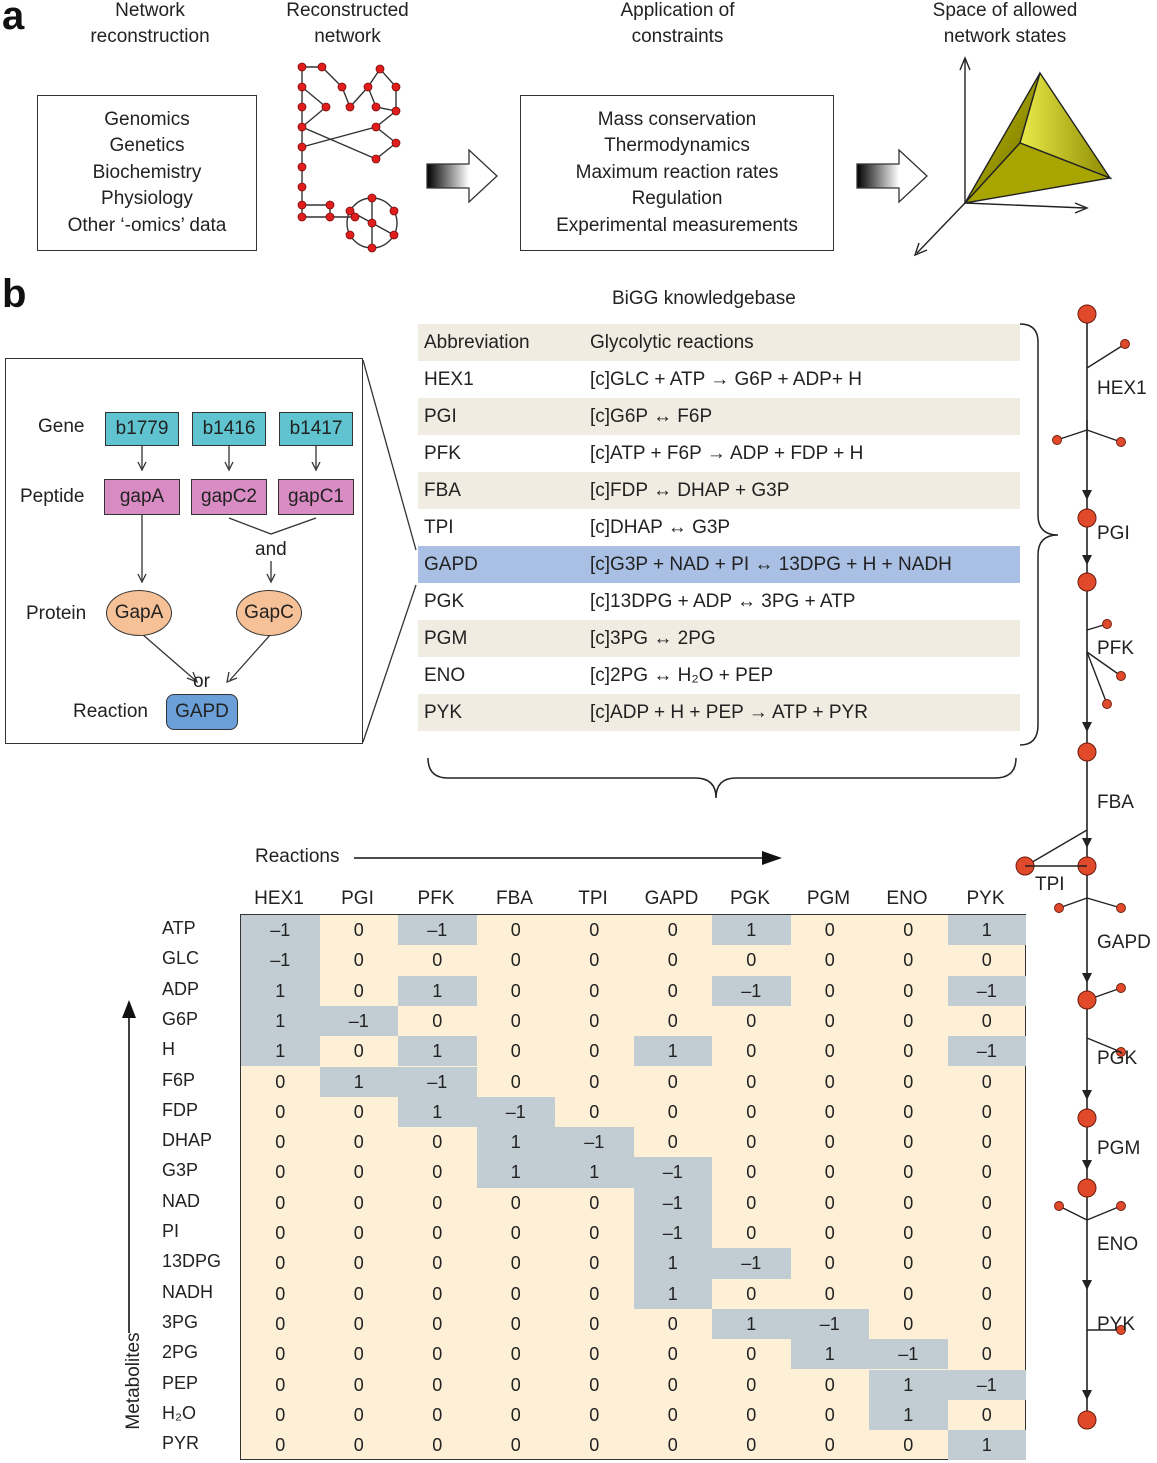  Describe the element at coordinates (271, 549) in the screenshot. I see `and-label: and` at that location.